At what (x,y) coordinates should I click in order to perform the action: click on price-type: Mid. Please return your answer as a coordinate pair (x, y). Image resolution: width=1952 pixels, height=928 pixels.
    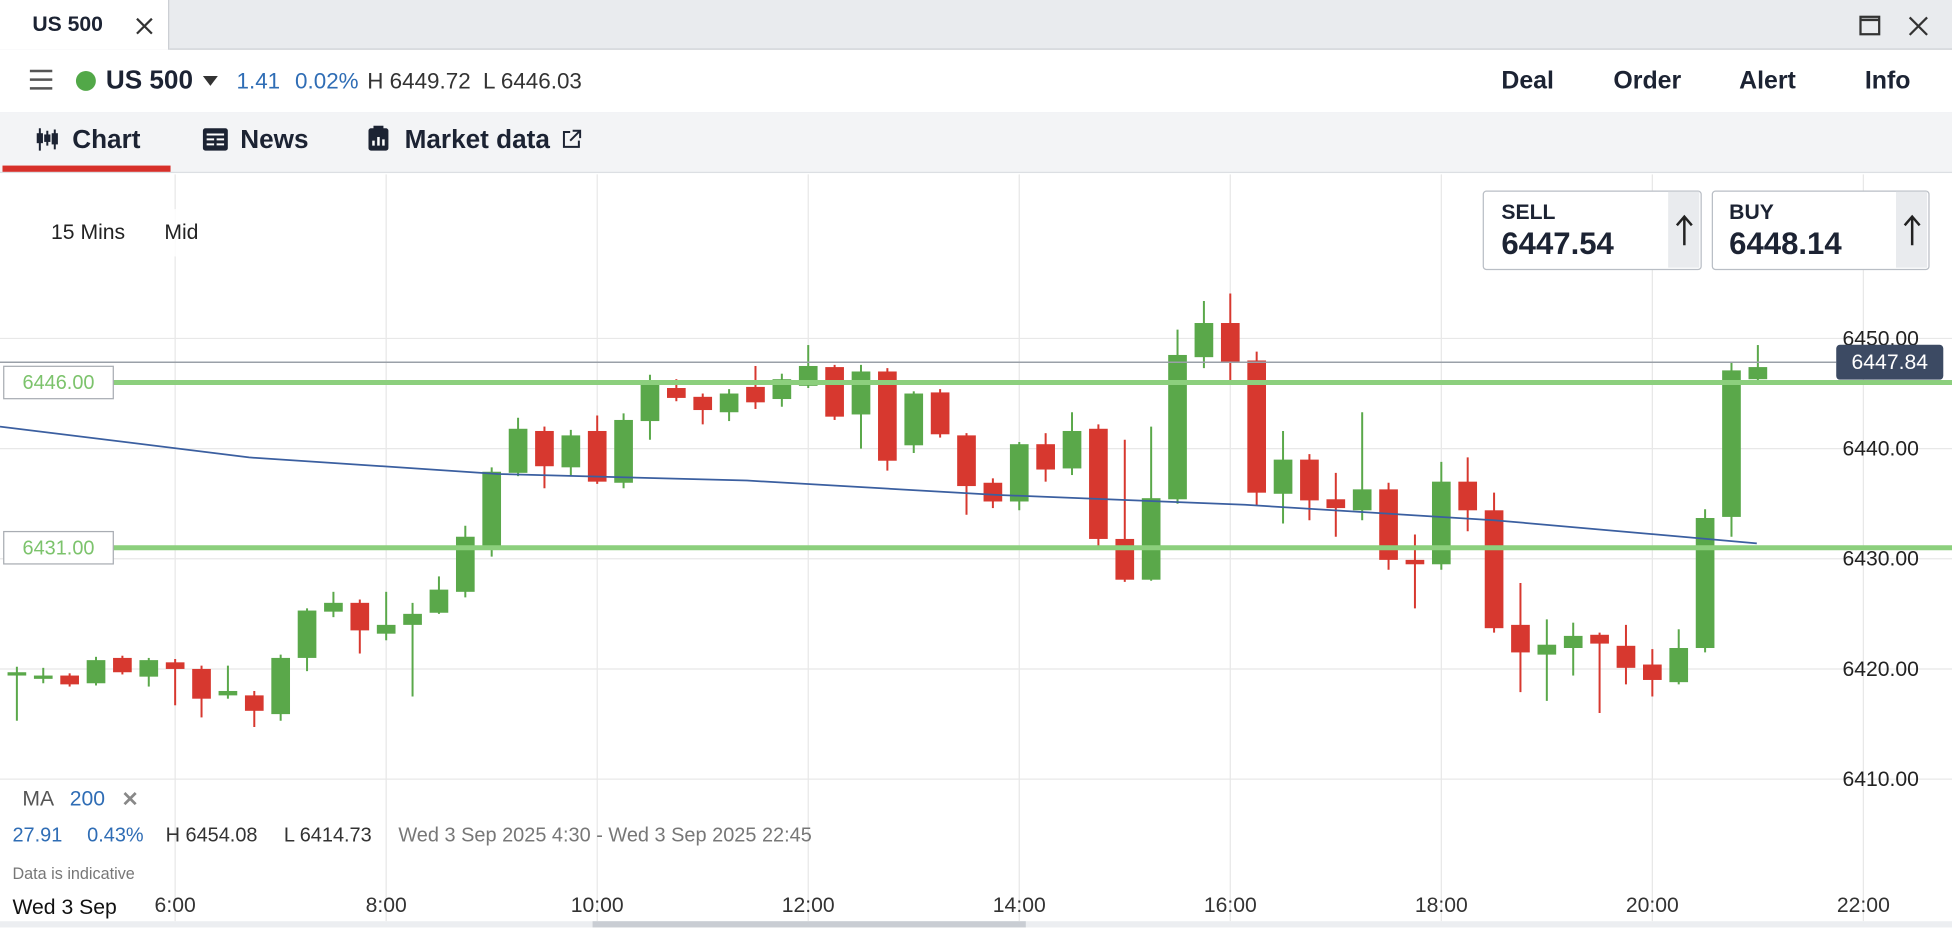
    Looking at the image, I should click on (181, 232).